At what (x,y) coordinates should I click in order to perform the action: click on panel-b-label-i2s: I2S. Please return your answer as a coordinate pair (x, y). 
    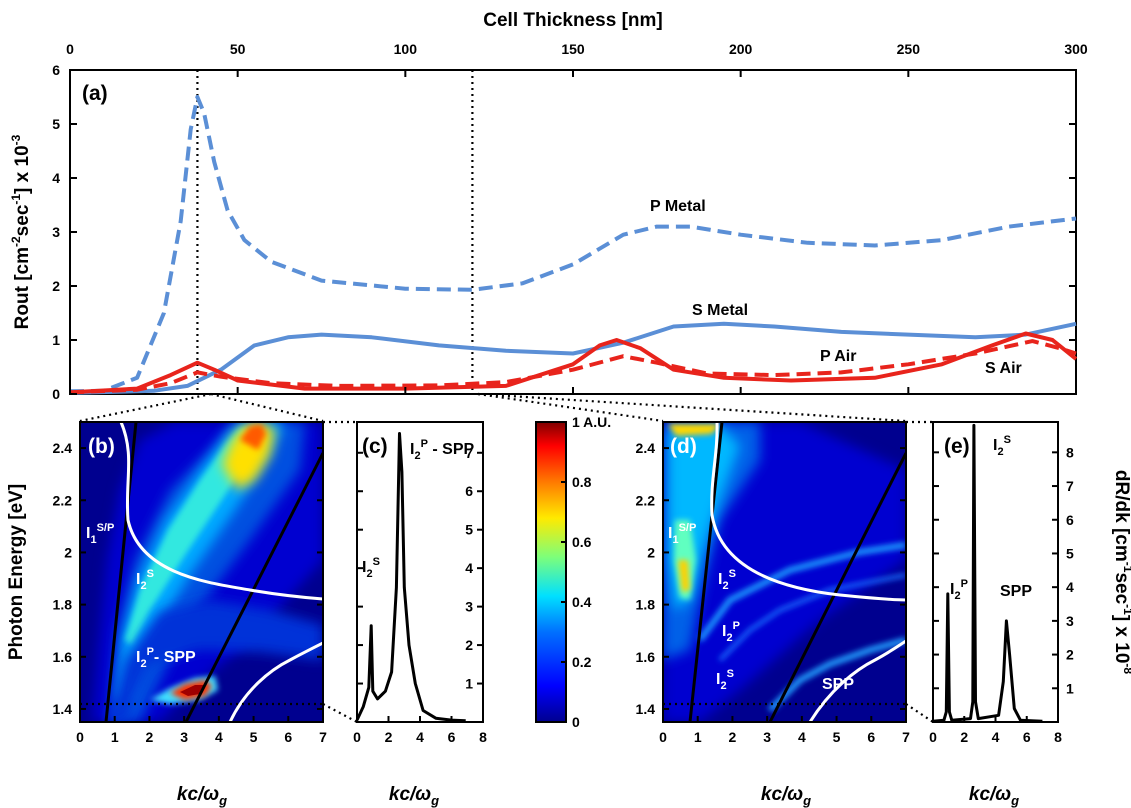
    Looking at the image, I should click on (145, 580).